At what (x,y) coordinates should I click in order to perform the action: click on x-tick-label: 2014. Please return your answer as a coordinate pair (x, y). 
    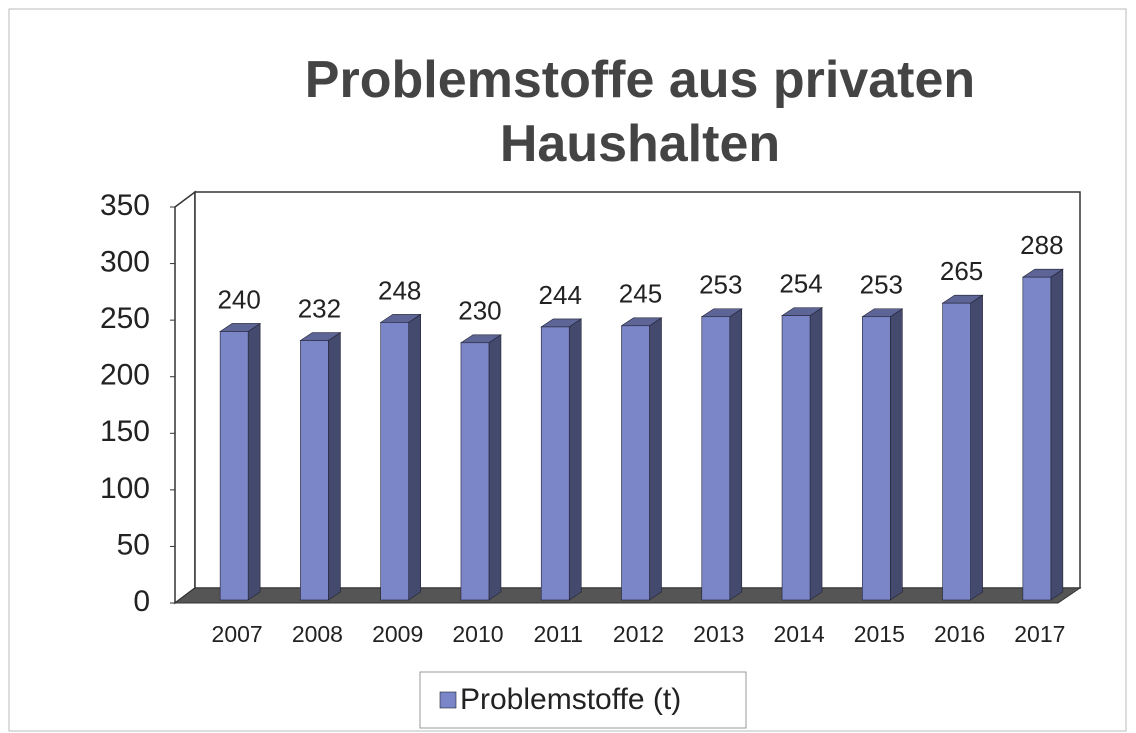
    Looking at the image, I should click on (798, 634).